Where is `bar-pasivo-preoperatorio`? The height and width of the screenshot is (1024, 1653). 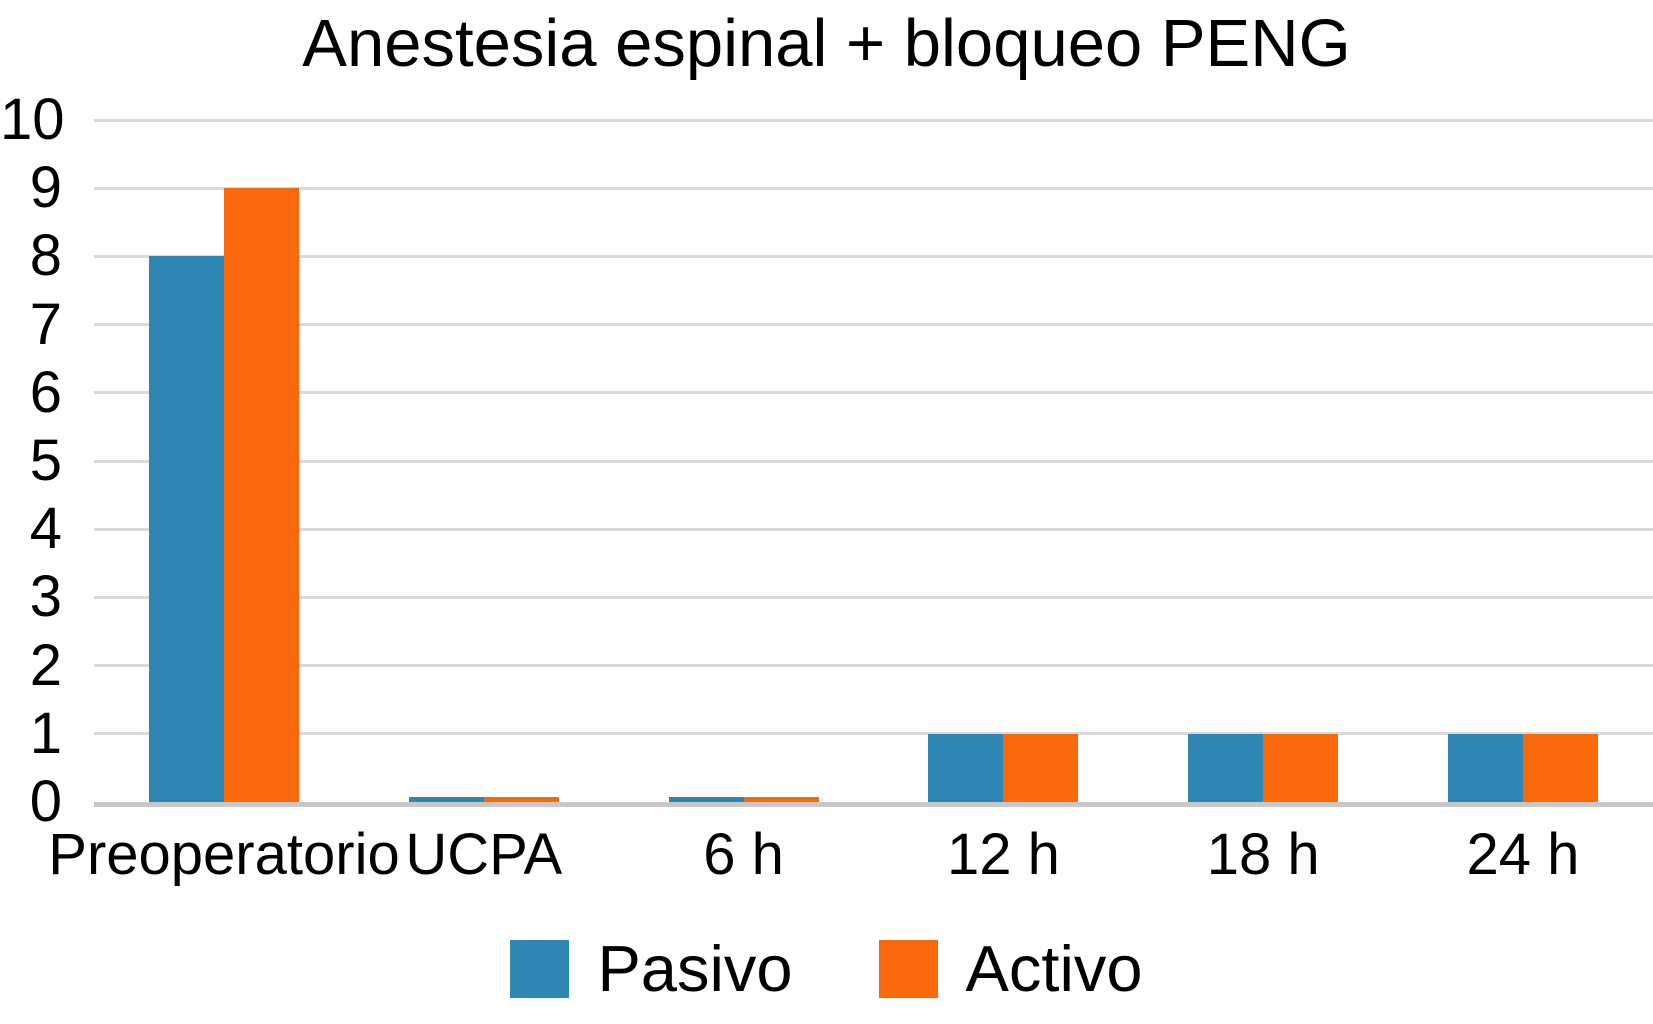
bar-pasivo-preoperatorio is located at coordinates (186, 529).